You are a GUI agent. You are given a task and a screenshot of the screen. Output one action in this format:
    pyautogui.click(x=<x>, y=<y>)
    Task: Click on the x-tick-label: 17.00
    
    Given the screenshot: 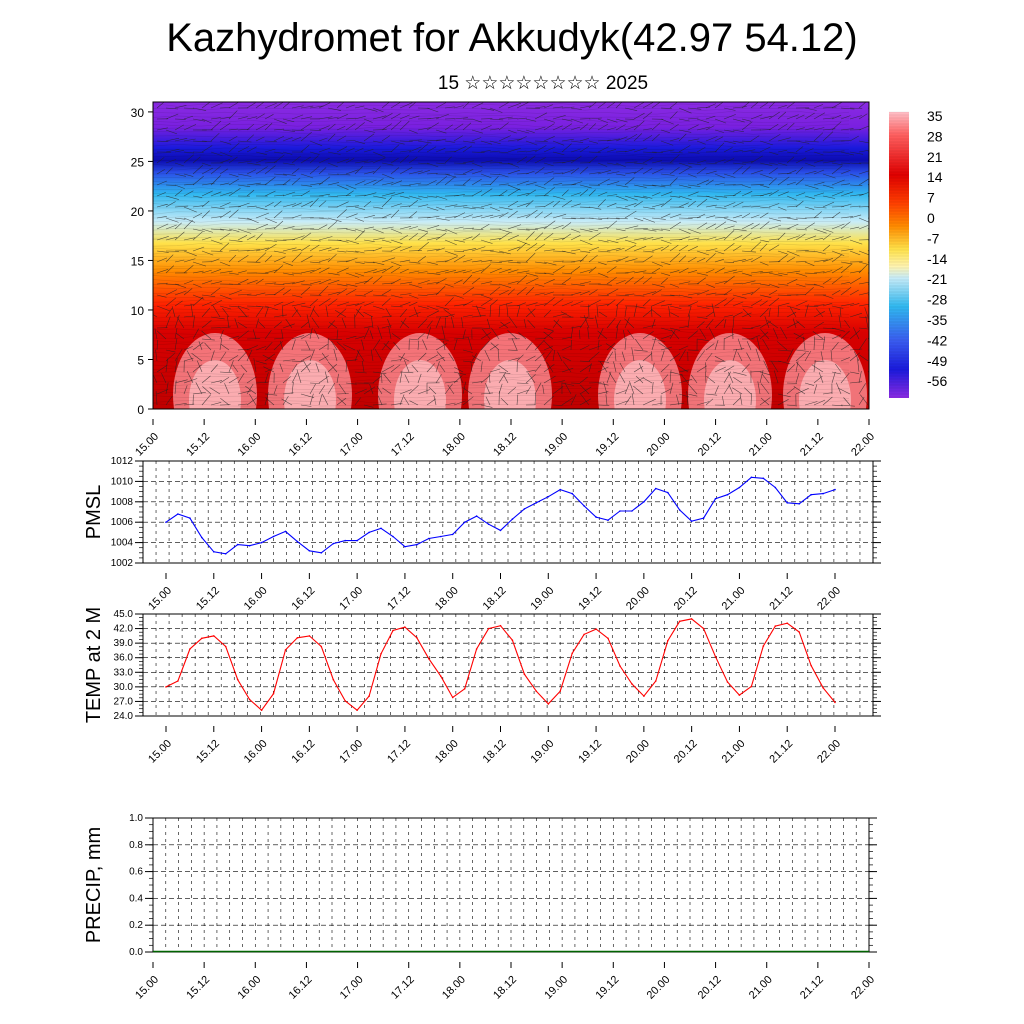 What is the action you would take?
    pyautogui.click(x=351, y=599)
    